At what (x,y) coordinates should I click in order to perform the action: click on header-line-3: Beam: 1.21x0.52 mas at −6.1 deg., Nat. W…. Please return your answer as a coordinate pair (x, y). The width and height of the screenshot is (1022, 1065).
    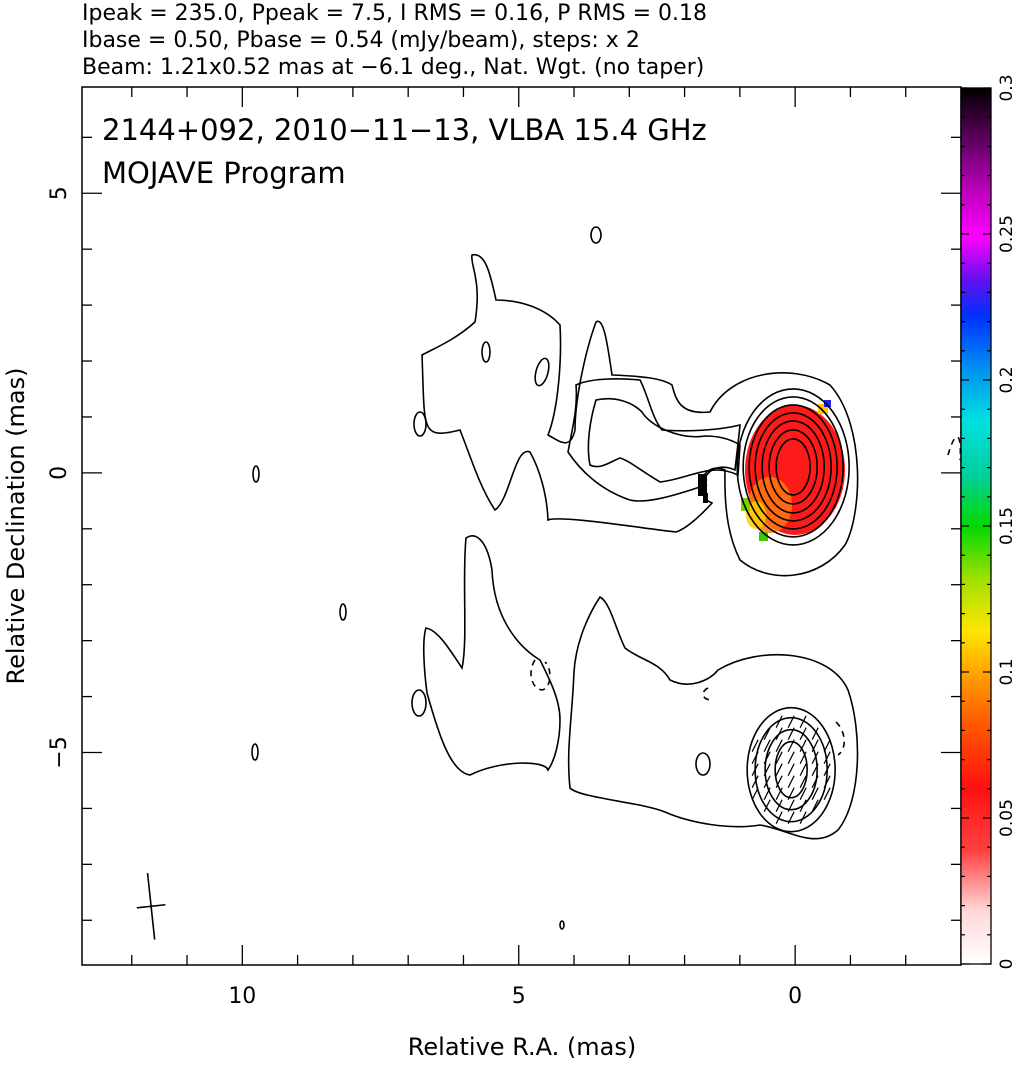
    Looking at the image, I should click on (393, 67).